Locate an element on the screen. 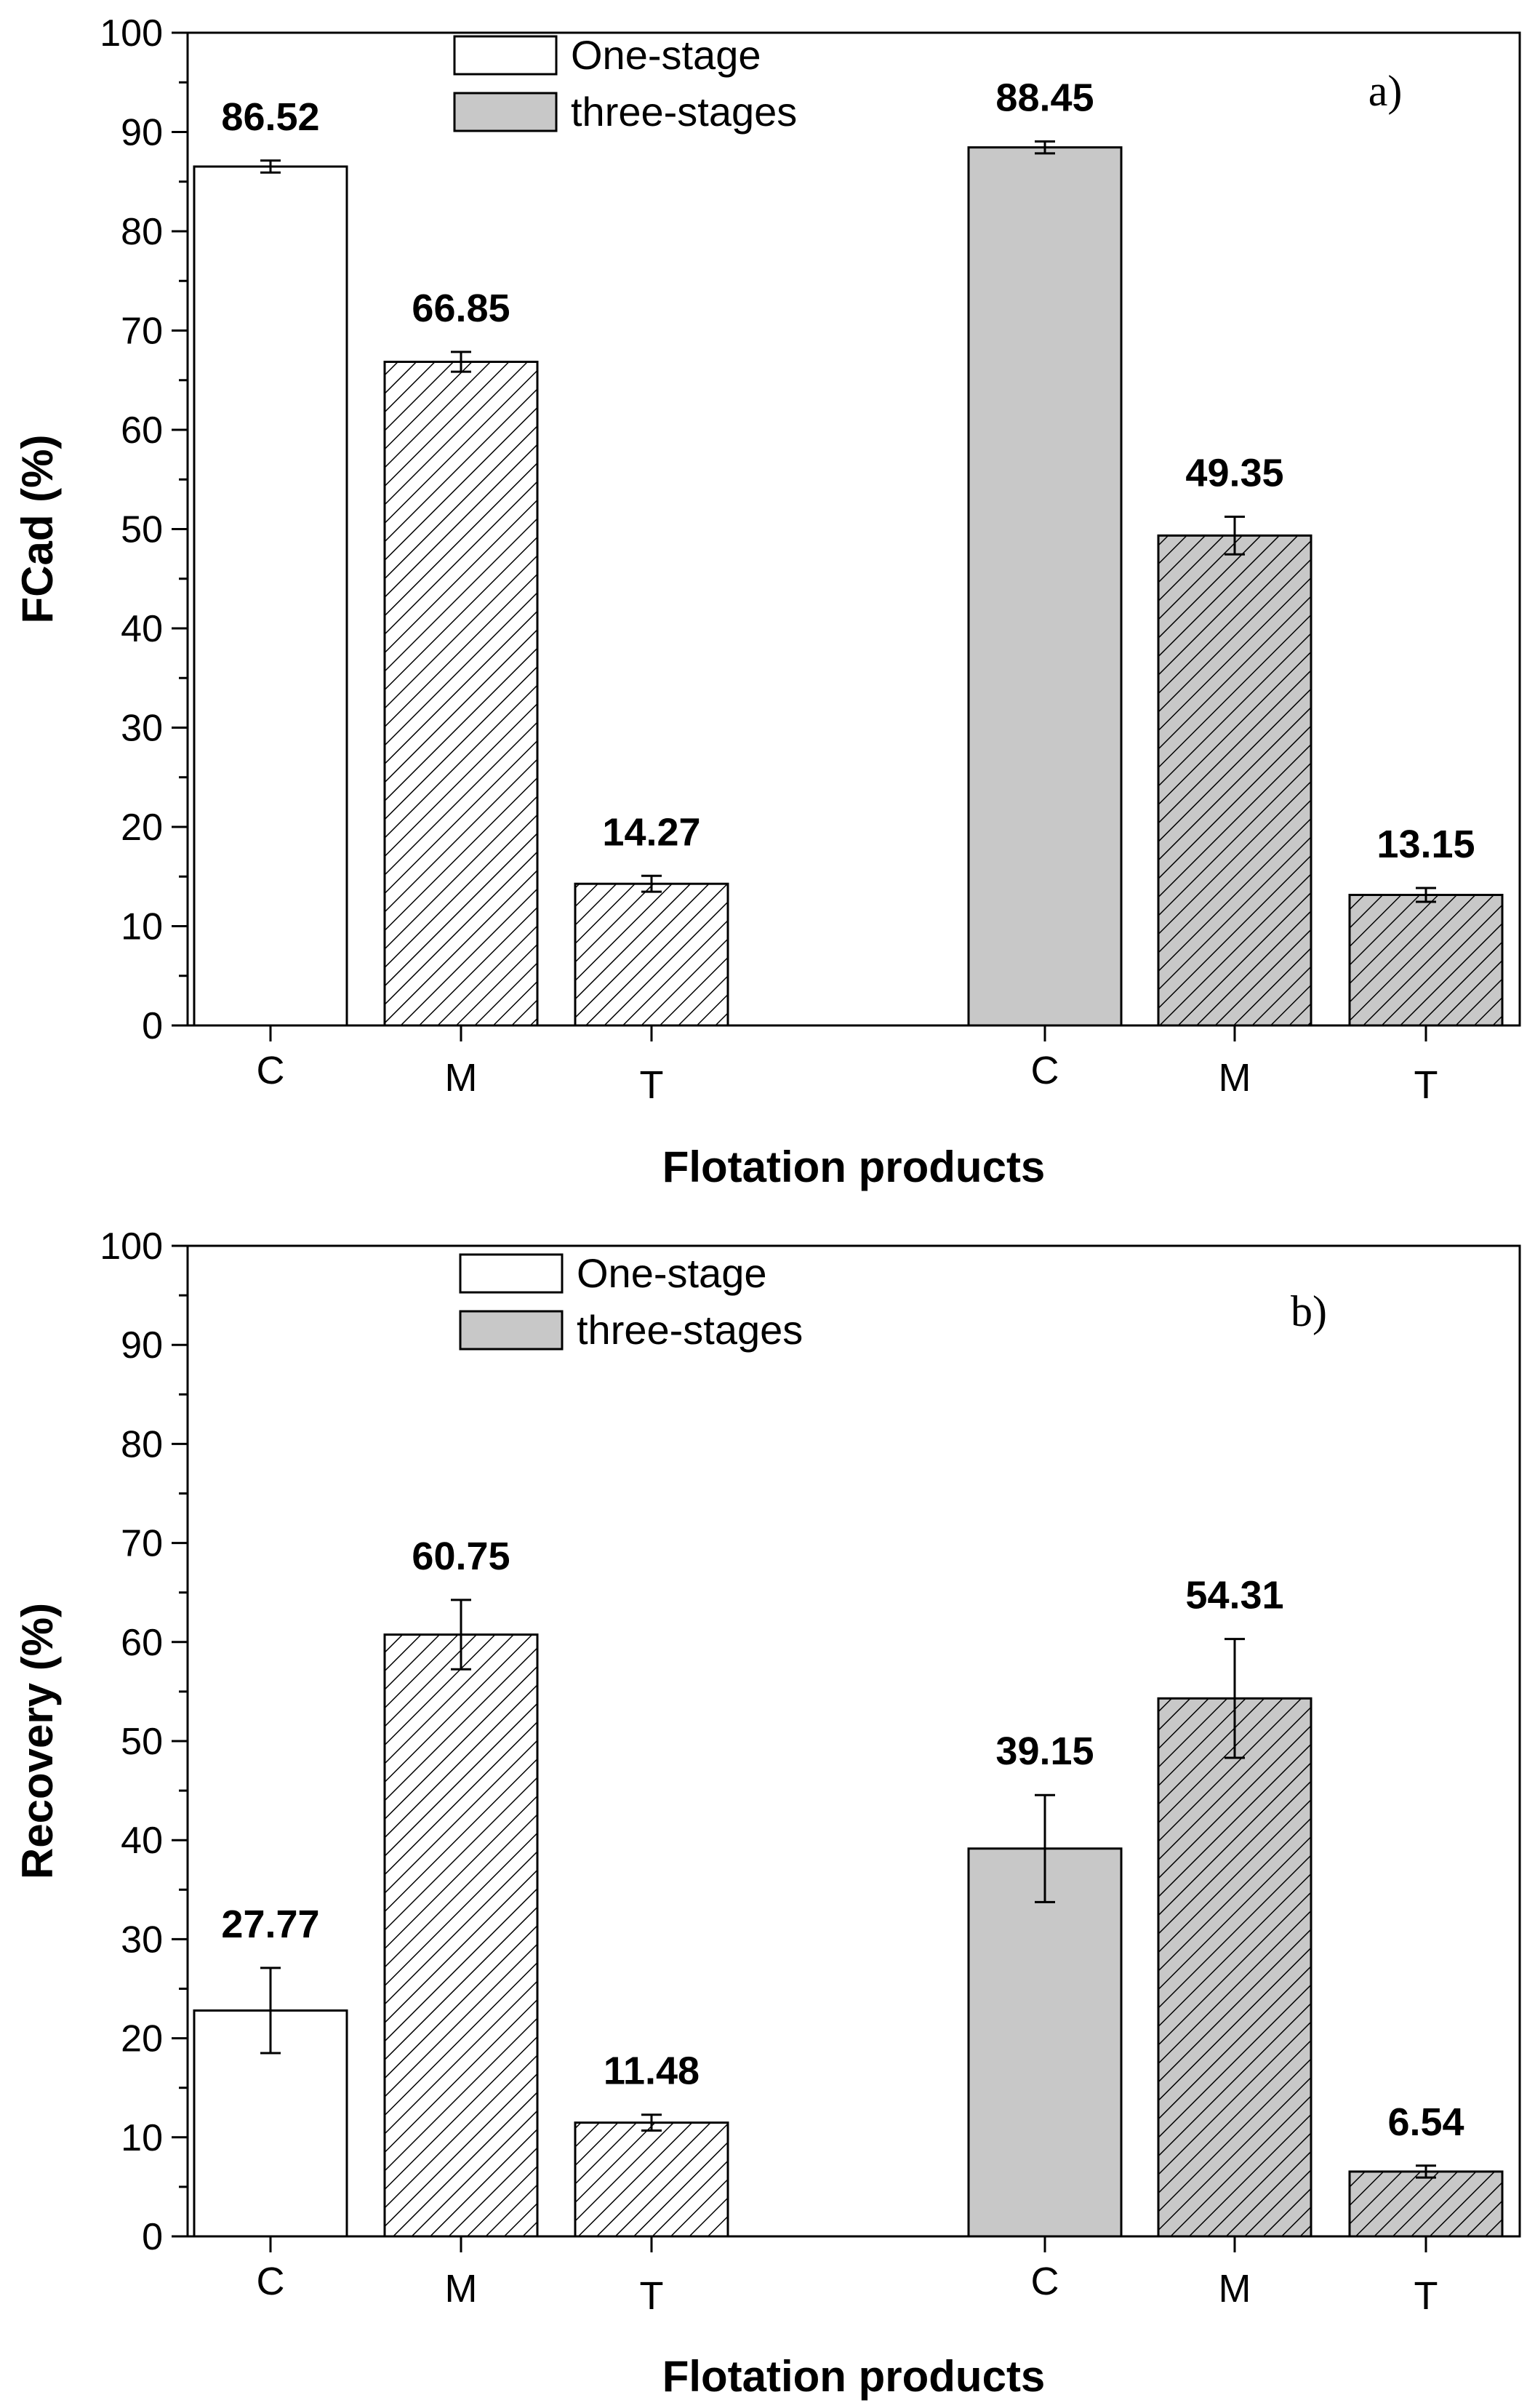  data-label: 27.77 is located at coordinates (270, 1924).